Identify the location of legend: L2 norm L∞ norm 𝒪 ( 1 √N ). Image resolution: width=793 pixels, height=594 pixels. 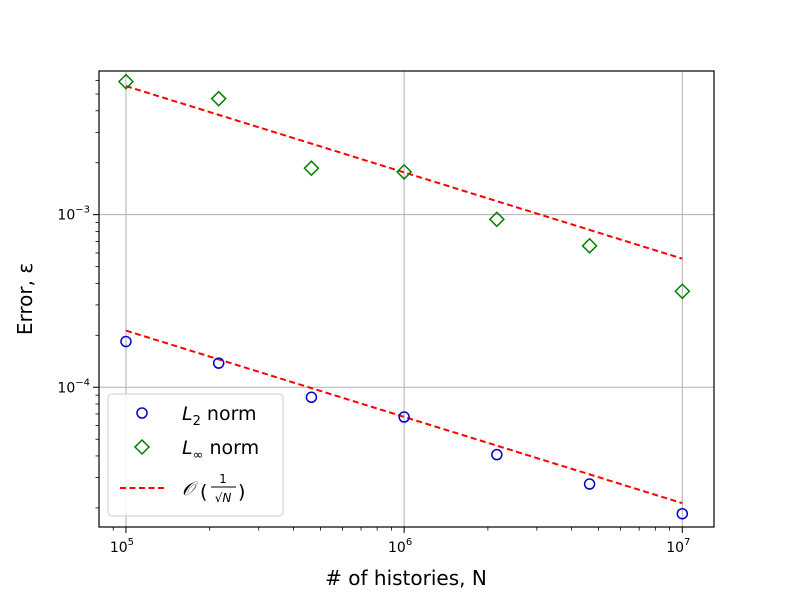
(195, 455).